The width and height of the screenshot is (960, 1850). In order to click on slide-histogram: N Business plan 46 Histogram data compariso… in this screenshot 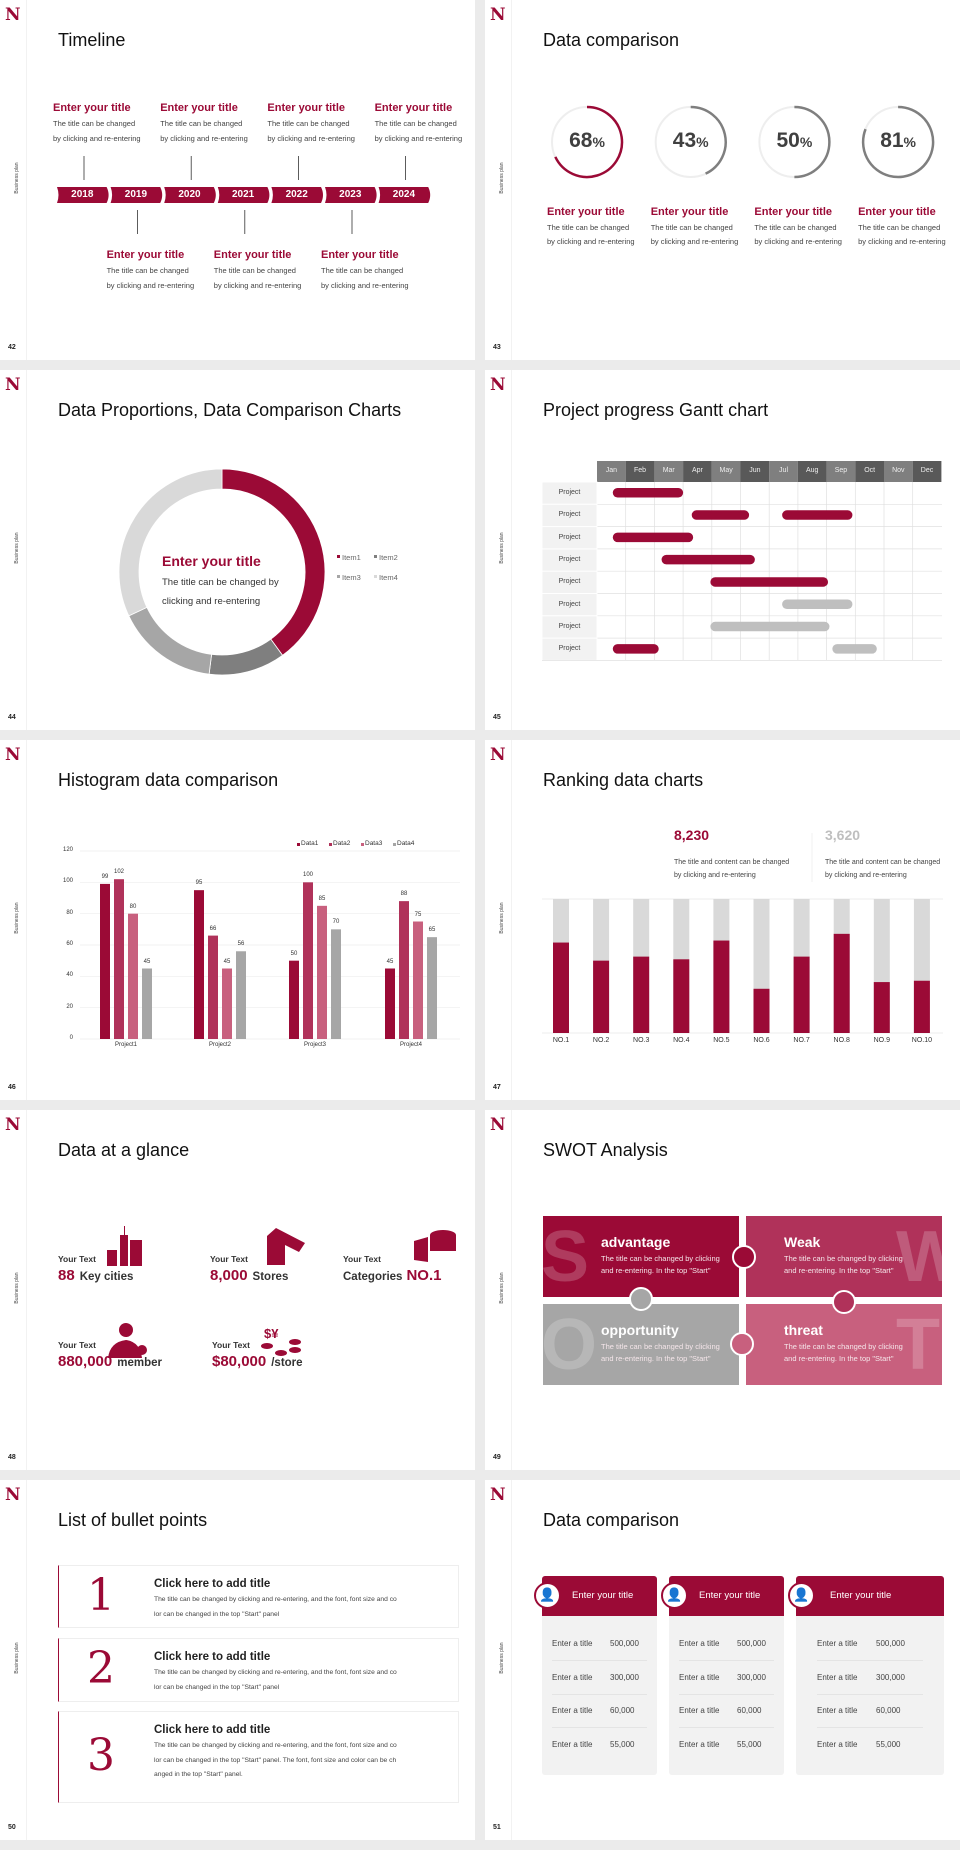, I will do `click(237, 920)`.